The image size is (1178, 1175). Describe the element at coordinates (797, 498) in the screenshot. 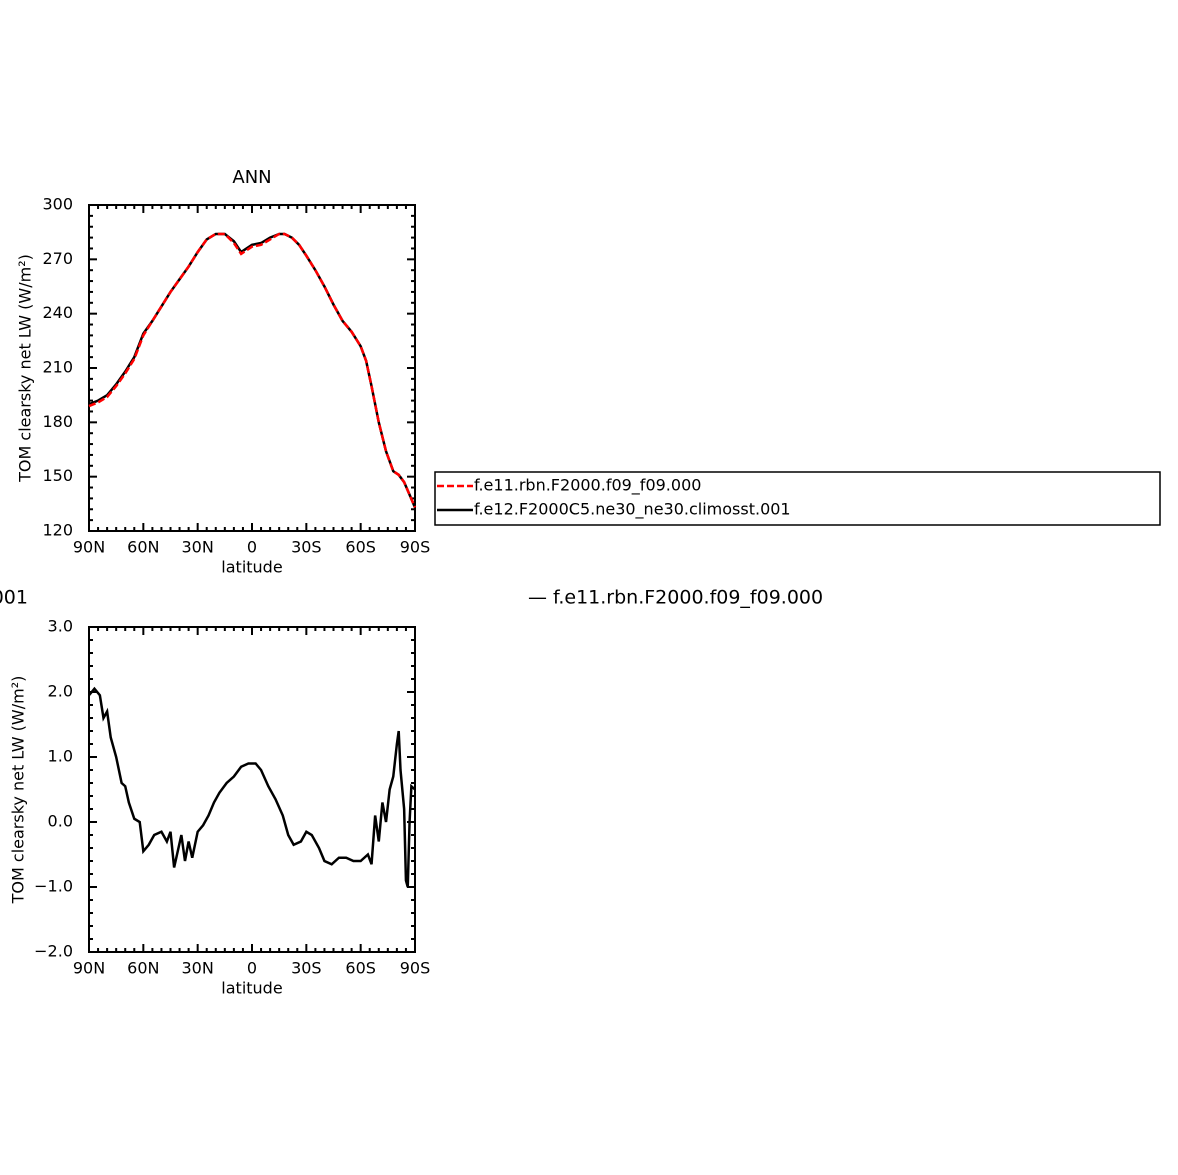

I see `legend-box` at that location.